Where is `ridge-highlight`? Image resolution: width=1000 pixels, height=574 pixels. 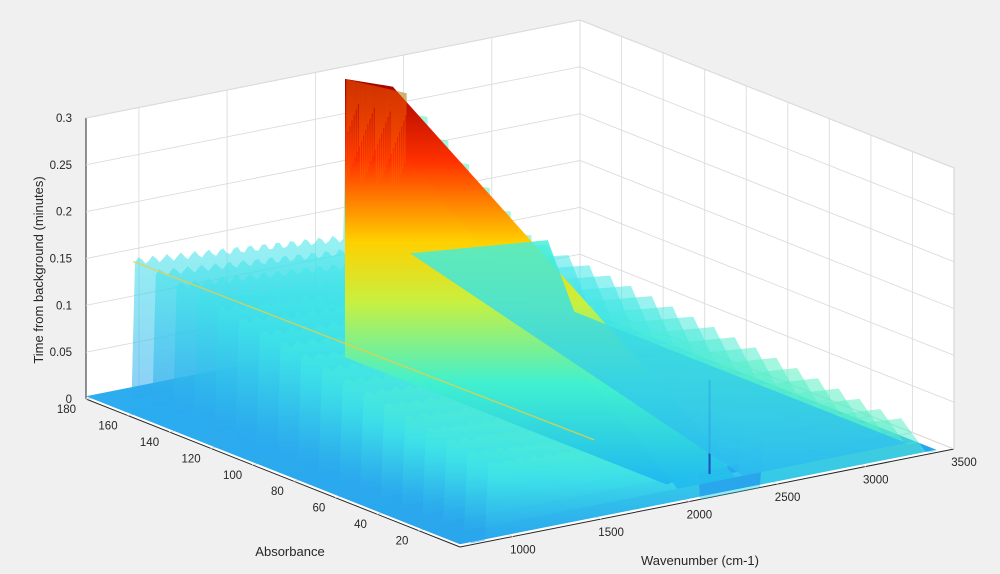 ridge-highlight is located at coordinates (363, 350).